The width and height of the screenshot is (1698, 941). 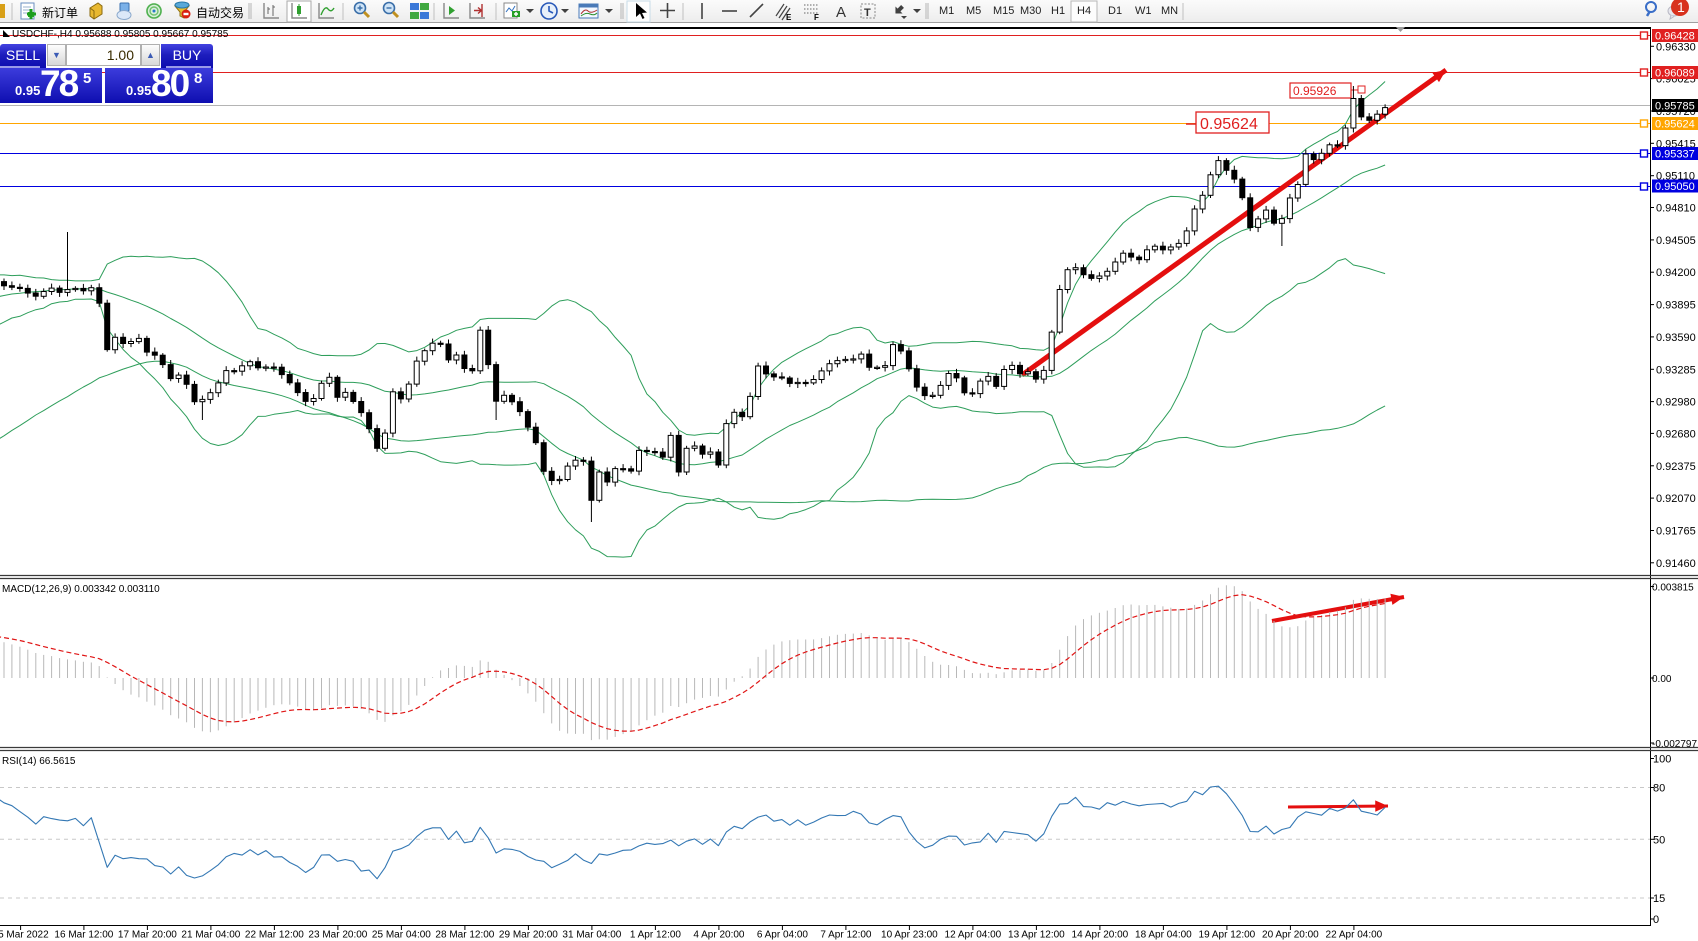 I want to click on svg-text: 0.93895, so click(x=1676, y=306).